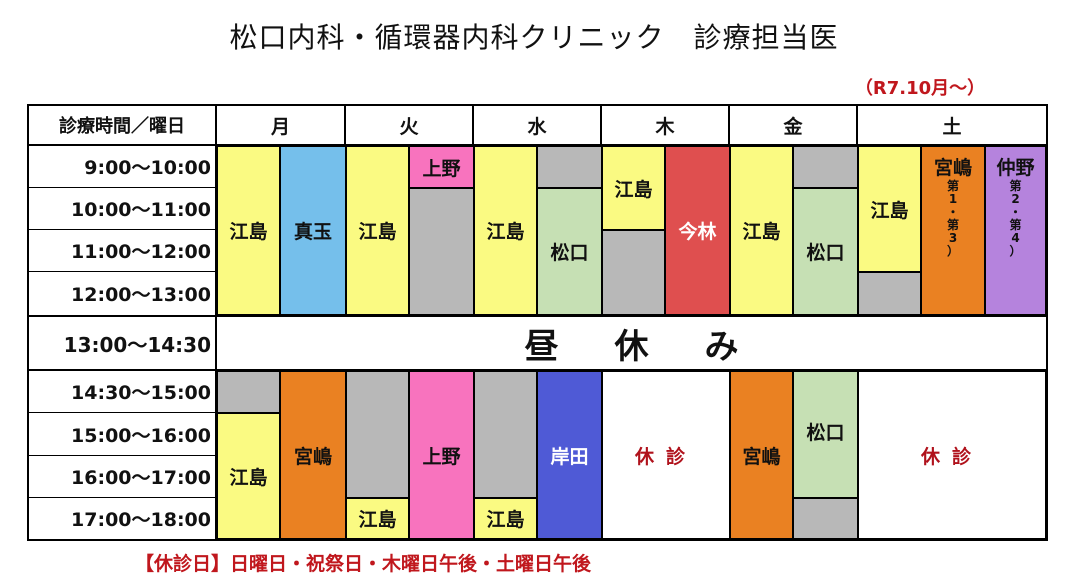 The image size is (1068, 587). What do you see at coordinates (541, 346) in the screenshot?
I see `lunch-char: 昼` at bounding box center [541, 346].